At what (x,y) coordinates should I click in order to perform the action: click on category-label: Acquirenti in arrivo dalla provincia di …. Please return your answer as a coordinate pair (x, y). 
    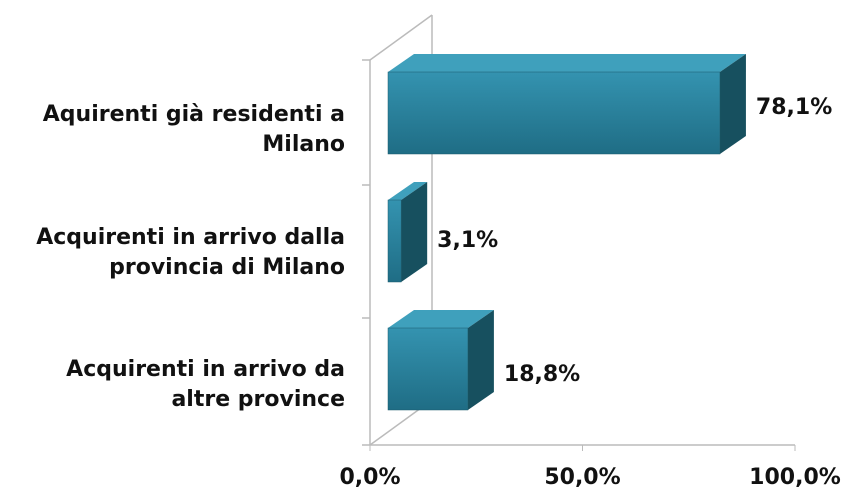
    Looking at the image, I should click on (190, 252).